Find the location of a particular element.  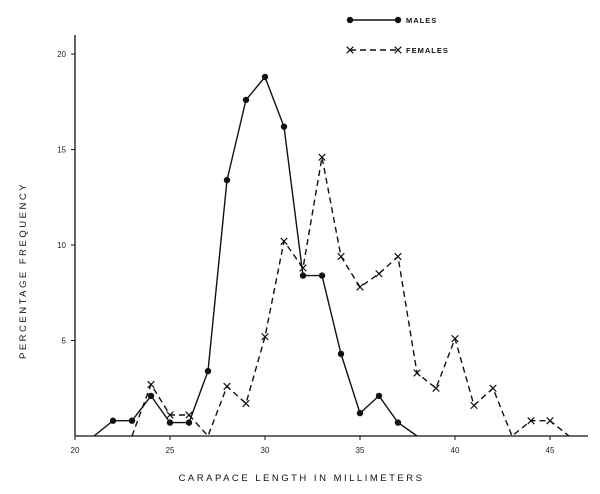

legend-item-males: MALES is located at coordinates (391, 20).